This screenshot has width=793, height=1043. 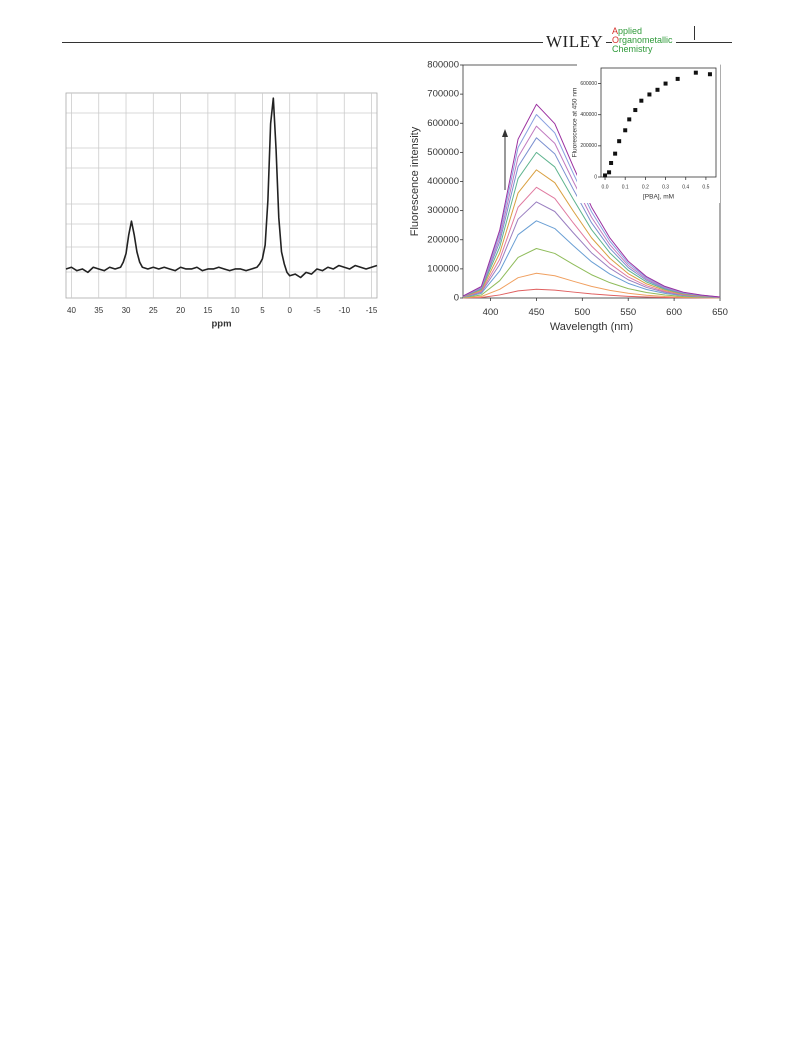 I want to click on y-tick-label: 100000, so click(x=443, y=268).